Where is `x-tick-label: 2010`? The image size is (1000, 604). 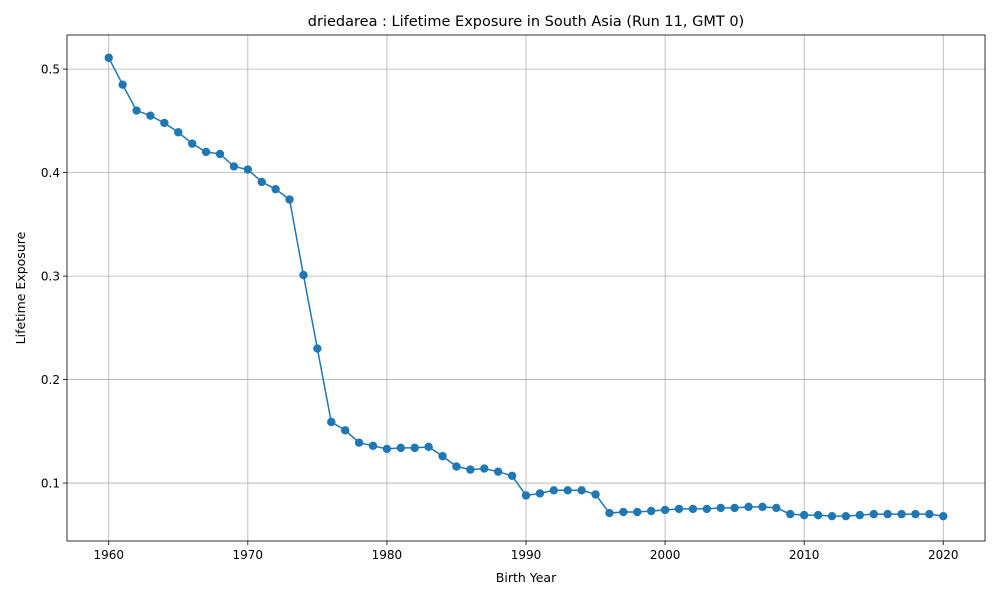
x-tick-label: 2010 is located at coordinates (804, 555).